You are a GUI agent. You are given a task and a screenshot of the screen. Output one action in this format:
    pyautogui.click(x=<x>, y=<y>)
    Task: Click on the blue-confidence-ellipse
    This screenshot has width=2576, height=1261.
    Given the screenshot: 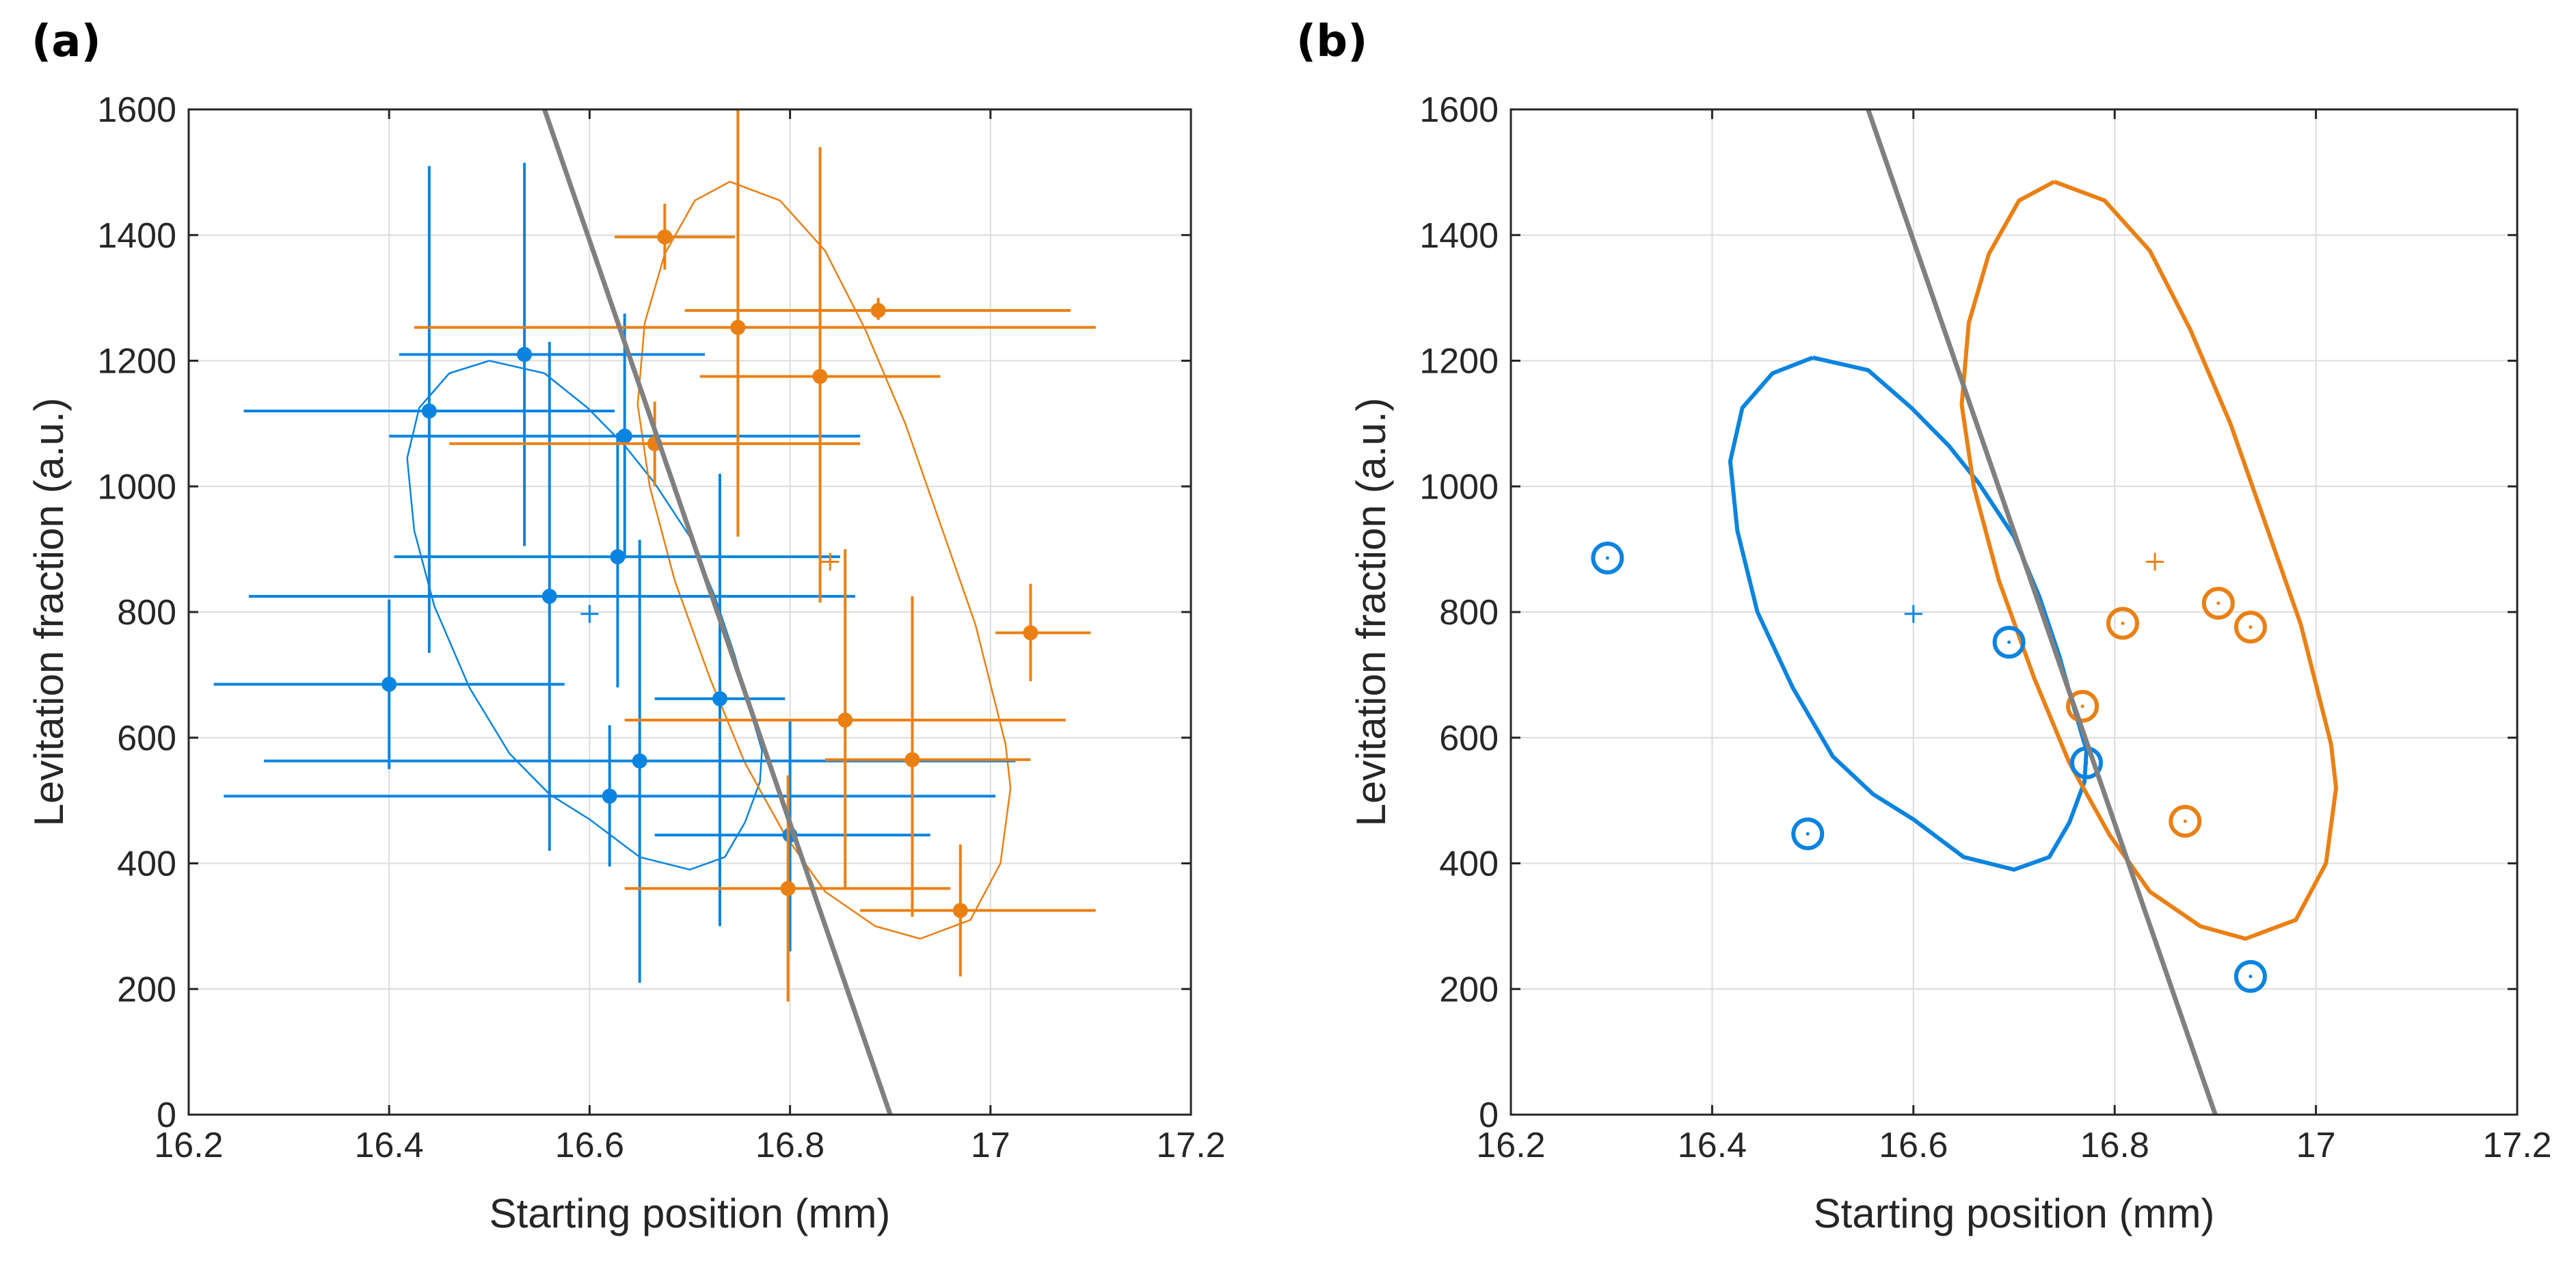 What is the action you would take?
    pyautogui.click(x=1908, y=613)
    